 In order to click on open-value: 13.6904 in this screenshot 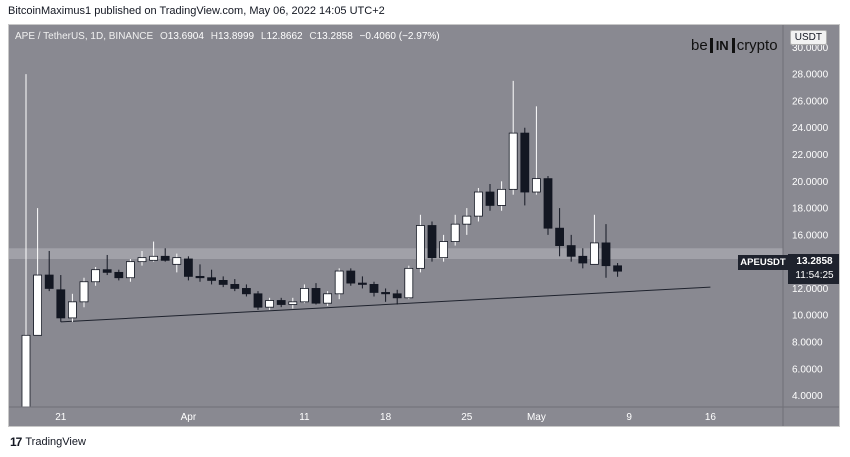, I will do `click(185, 36)`.